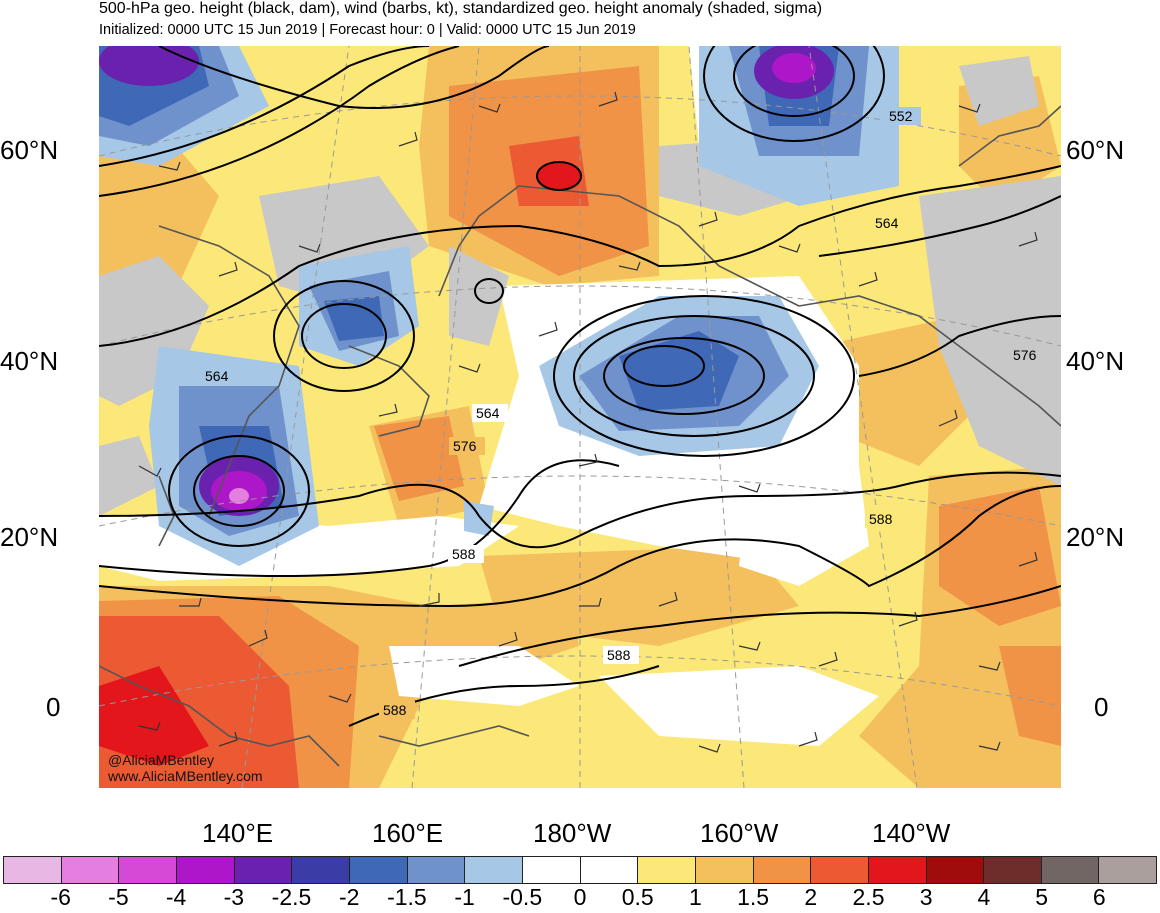 The image size is (1160, 913). I want to click on anomaly-colorbar, so click(580, 870).